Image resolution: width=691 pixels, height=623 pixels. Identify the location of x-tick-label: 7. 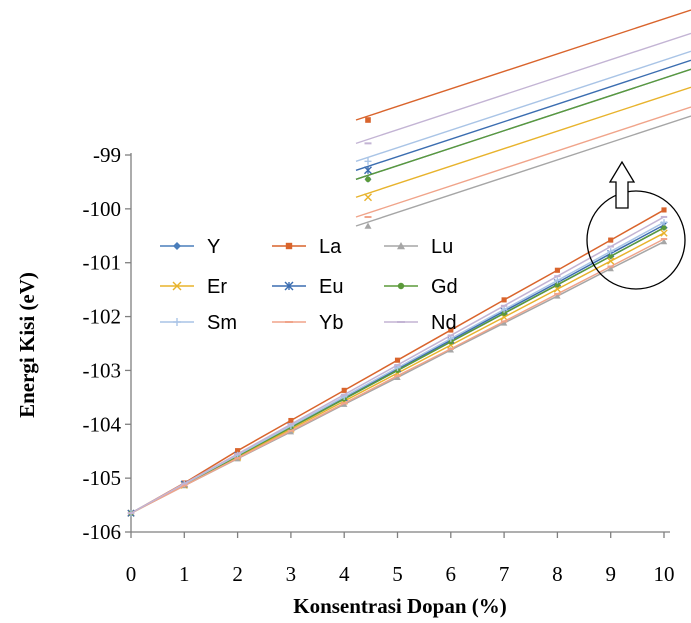
(504, 574).